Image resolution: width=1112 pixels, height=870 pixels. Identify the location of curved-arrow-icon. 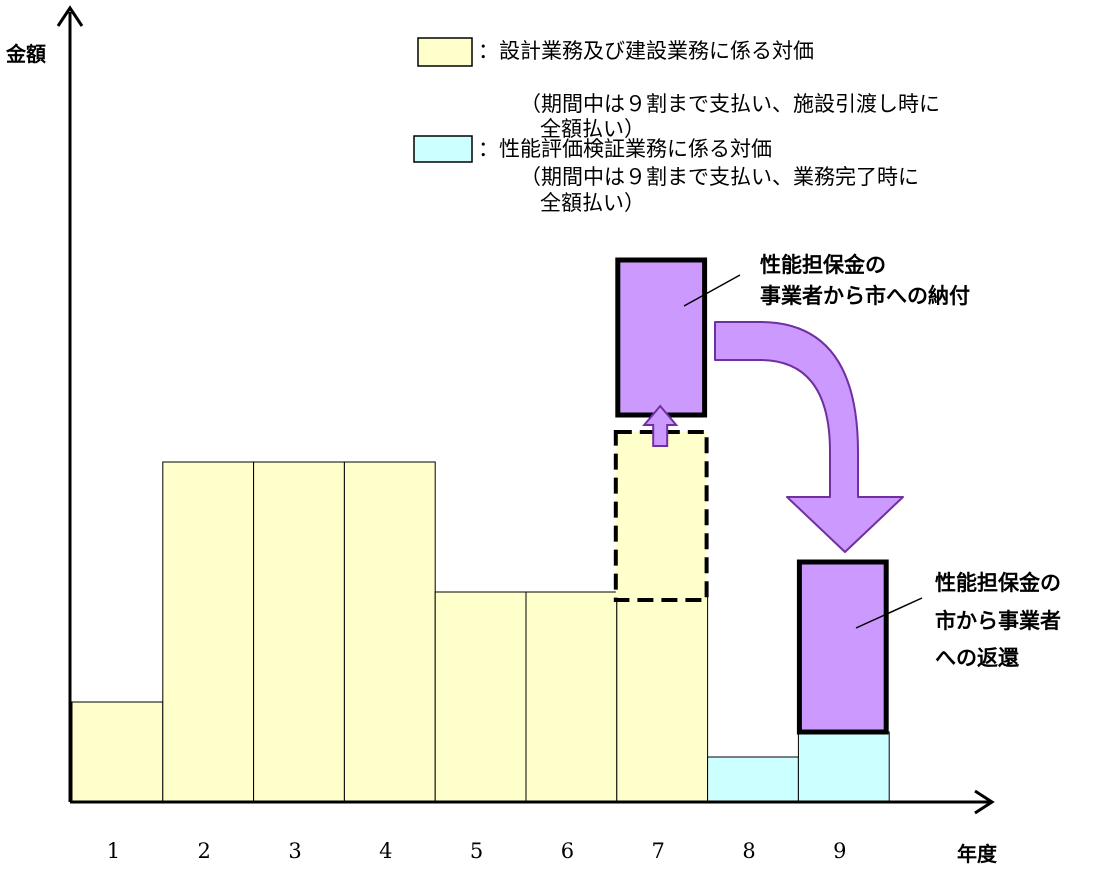
(809, 437).